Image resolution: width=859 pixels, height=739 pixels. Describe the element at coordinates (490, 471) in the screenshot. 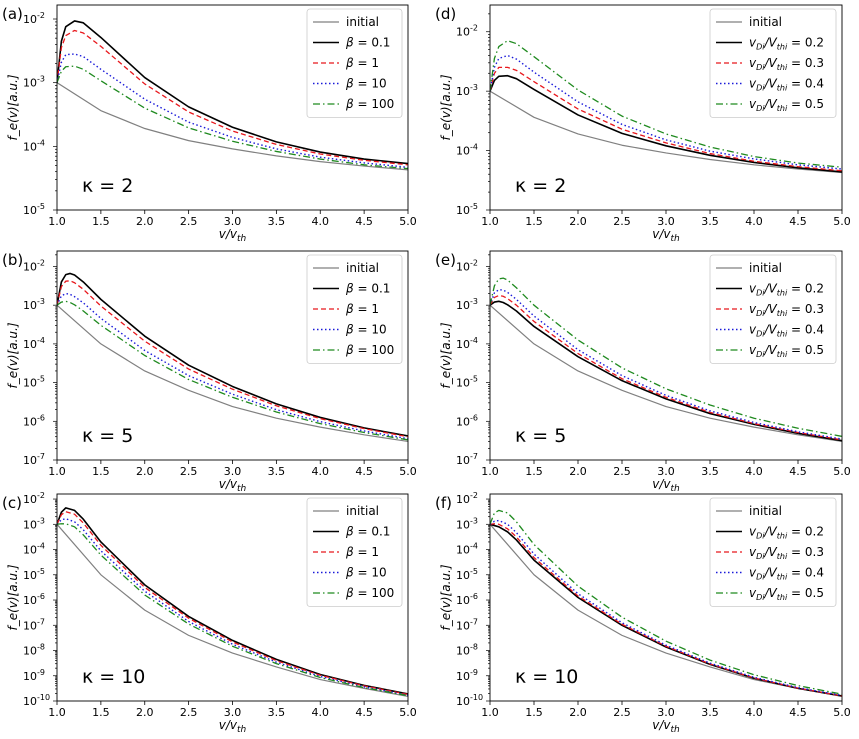

I see `x-tick-label: 1.0` at that location.